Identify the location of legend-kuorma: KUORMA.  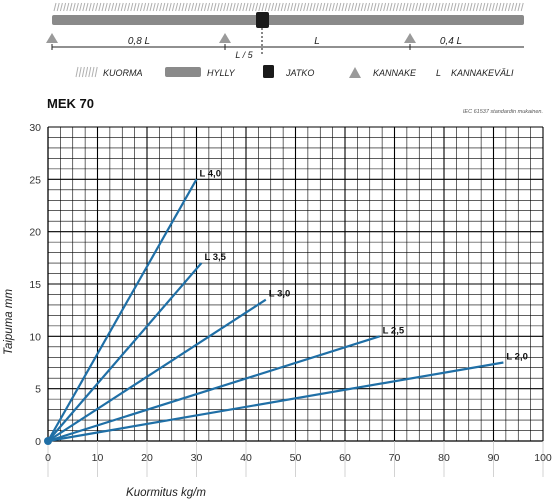
(123, 73).